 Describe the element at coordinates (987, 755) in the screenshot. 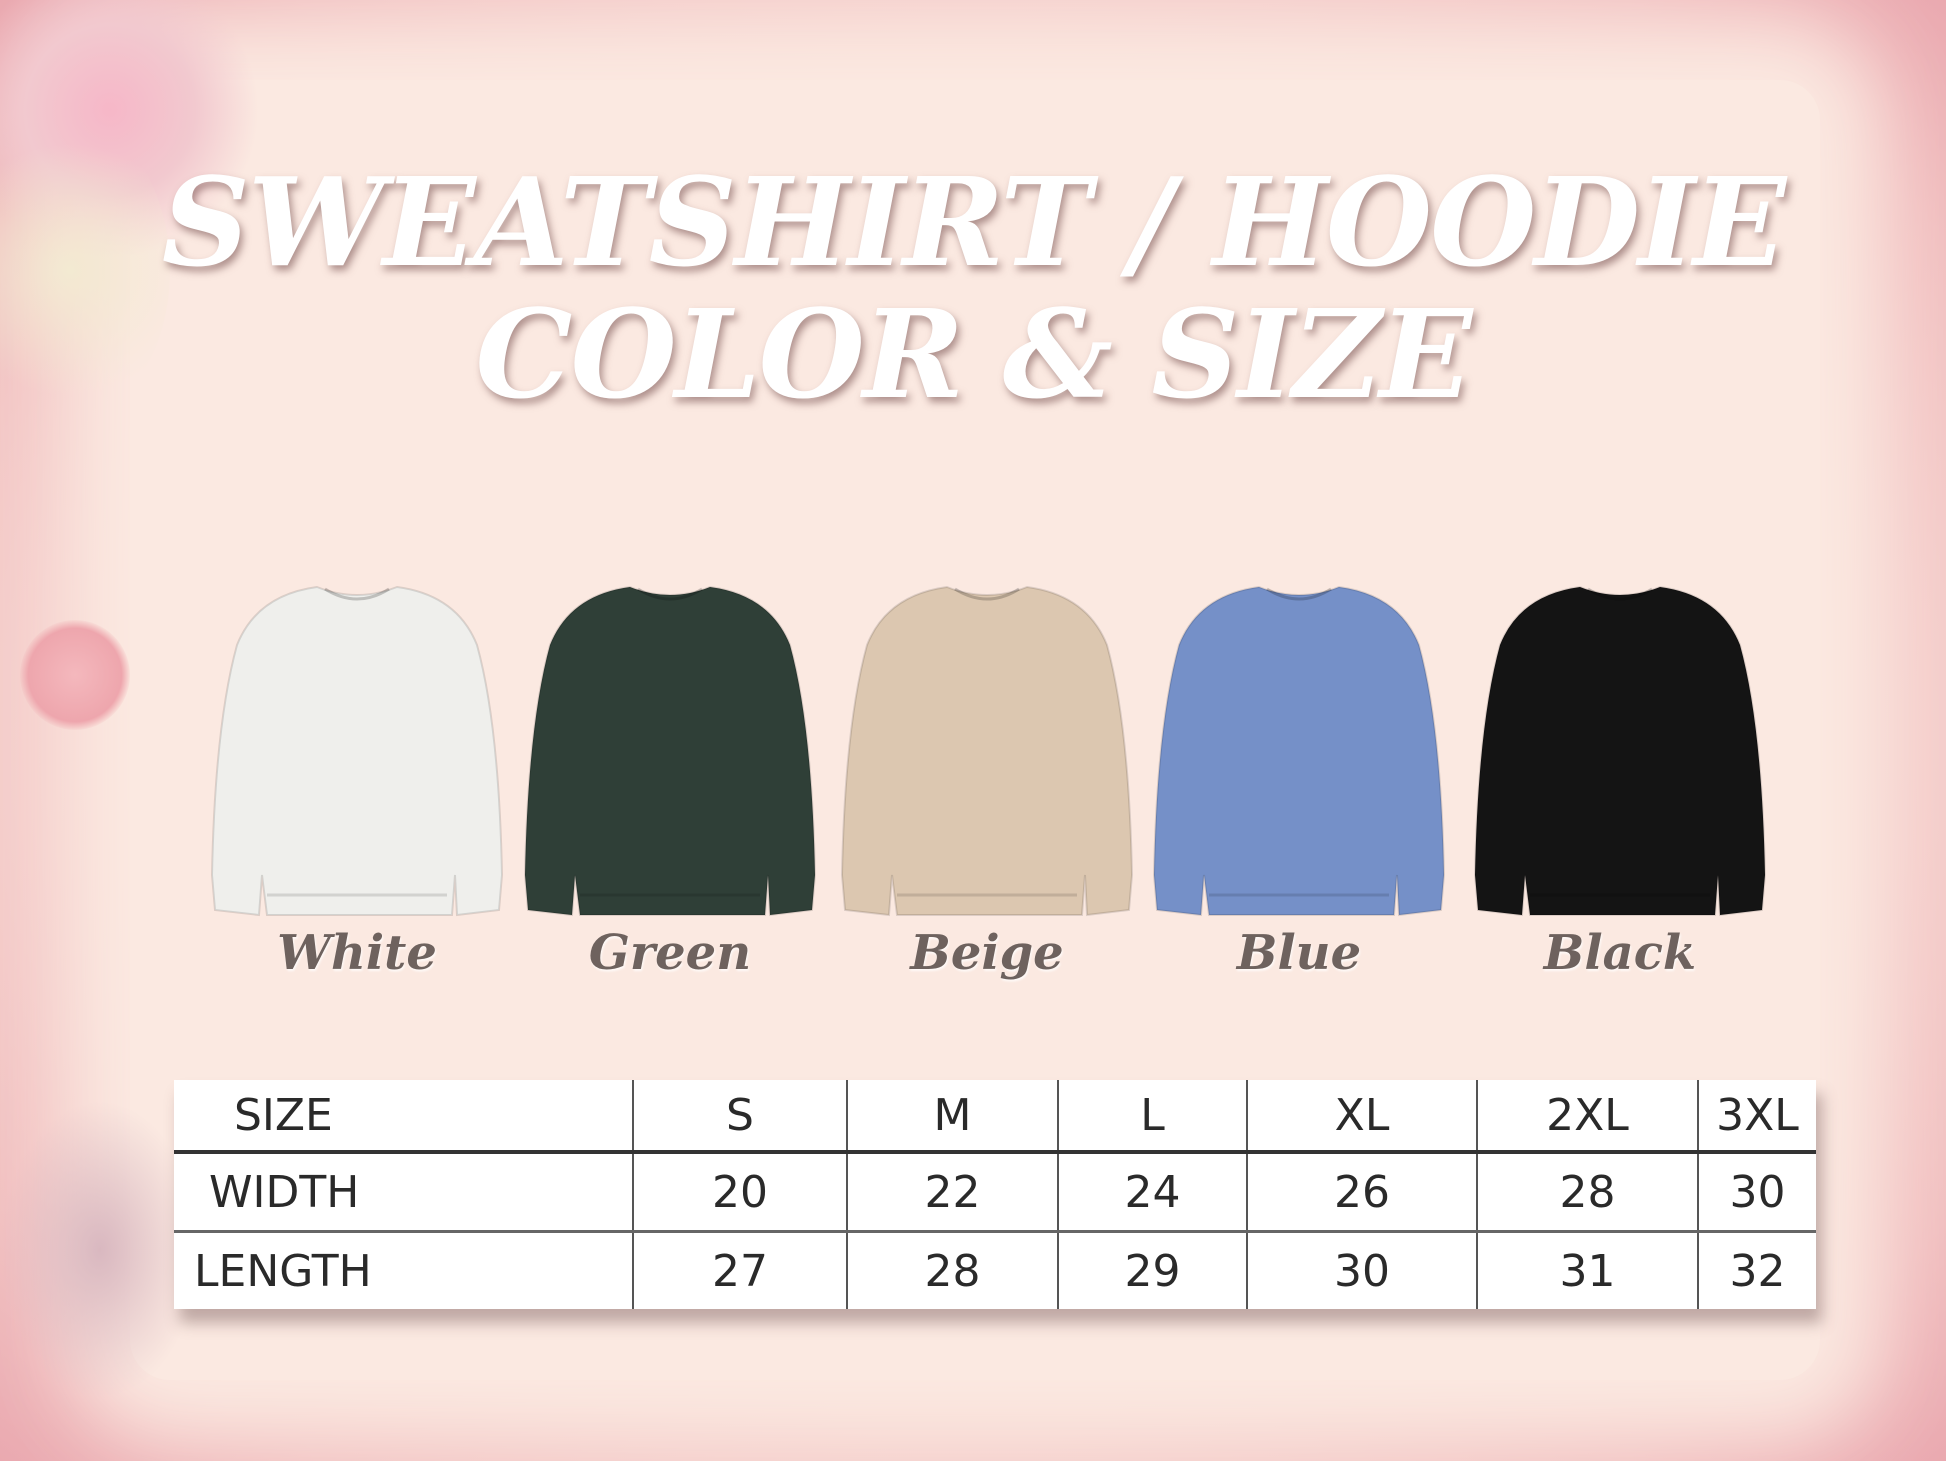

I see `sweatshirt-beige` at that location.